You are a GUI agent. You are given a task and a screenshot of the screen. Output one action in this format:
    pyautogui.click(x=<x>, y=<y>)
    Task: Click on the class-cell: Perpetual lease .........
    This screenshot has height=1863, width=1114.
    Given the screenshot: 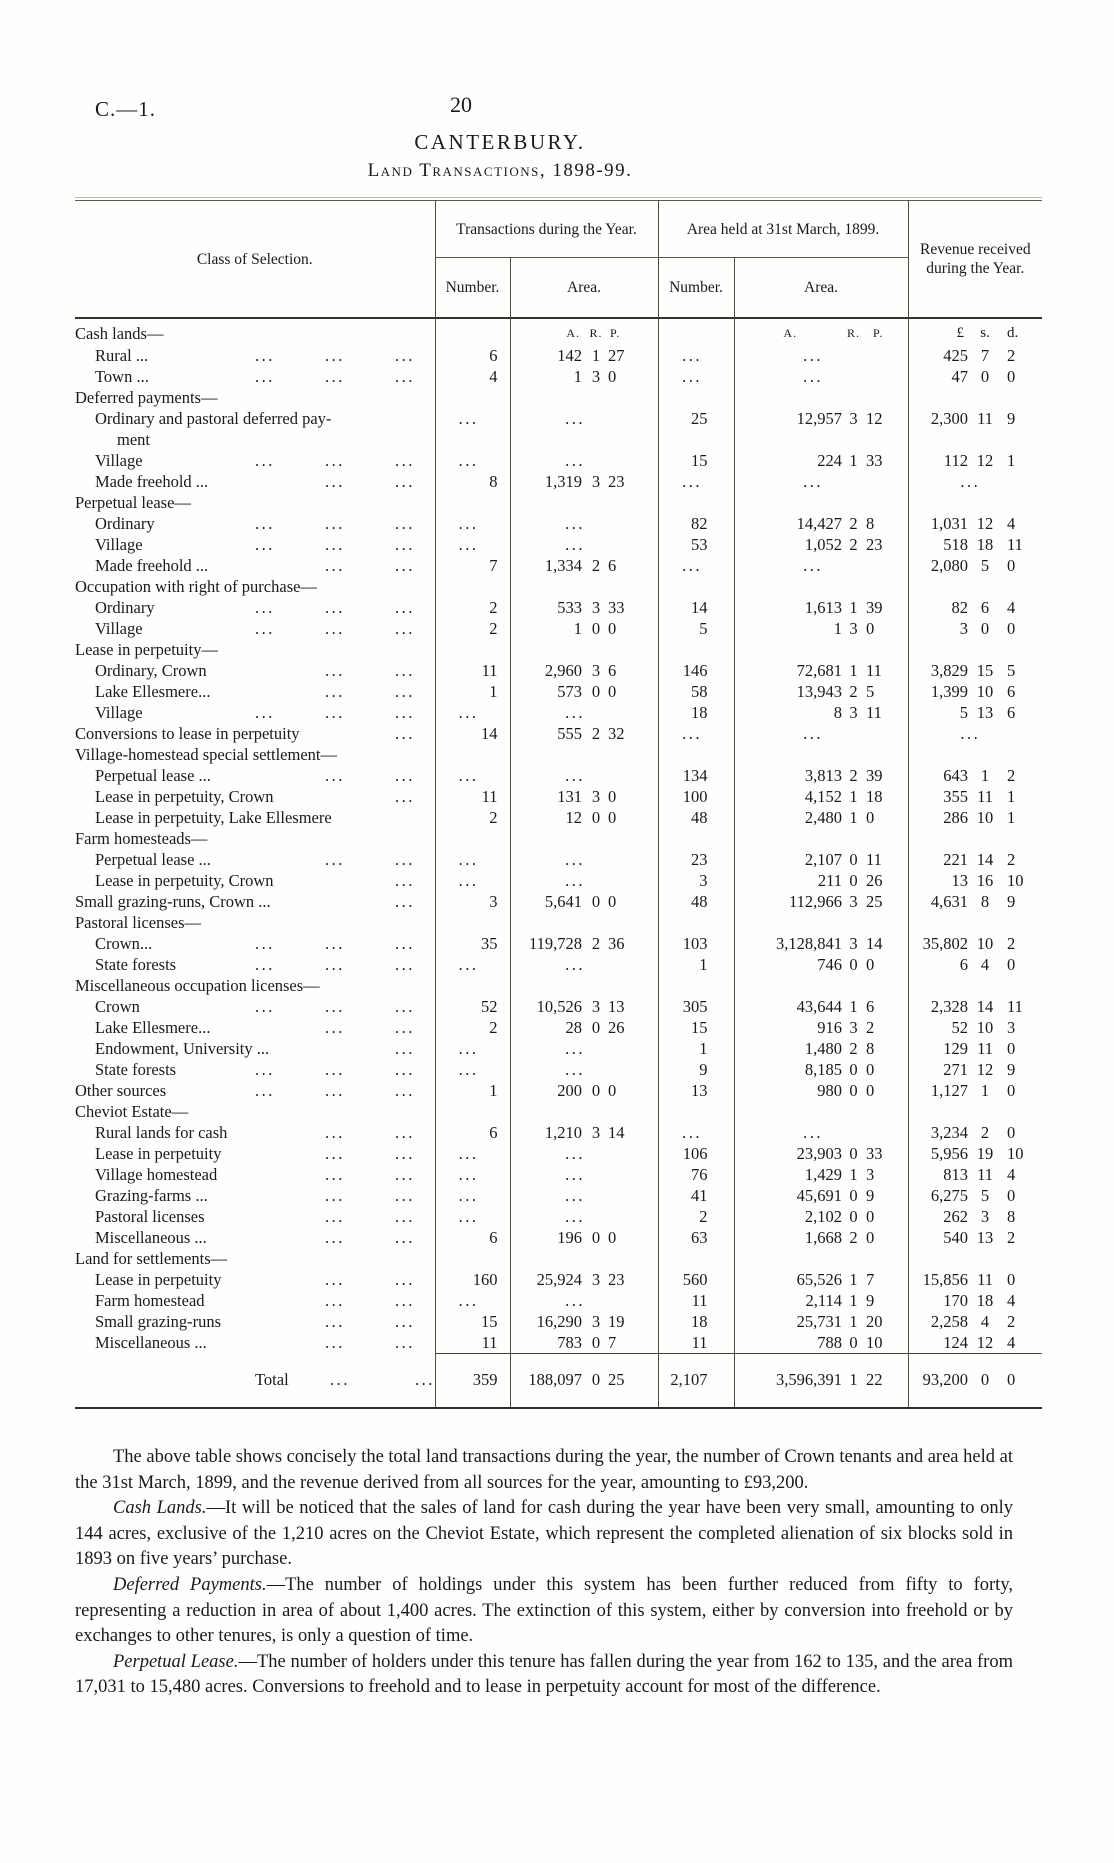 What is the action you would take?
    pyautogui.click(x=255, y=859)
    